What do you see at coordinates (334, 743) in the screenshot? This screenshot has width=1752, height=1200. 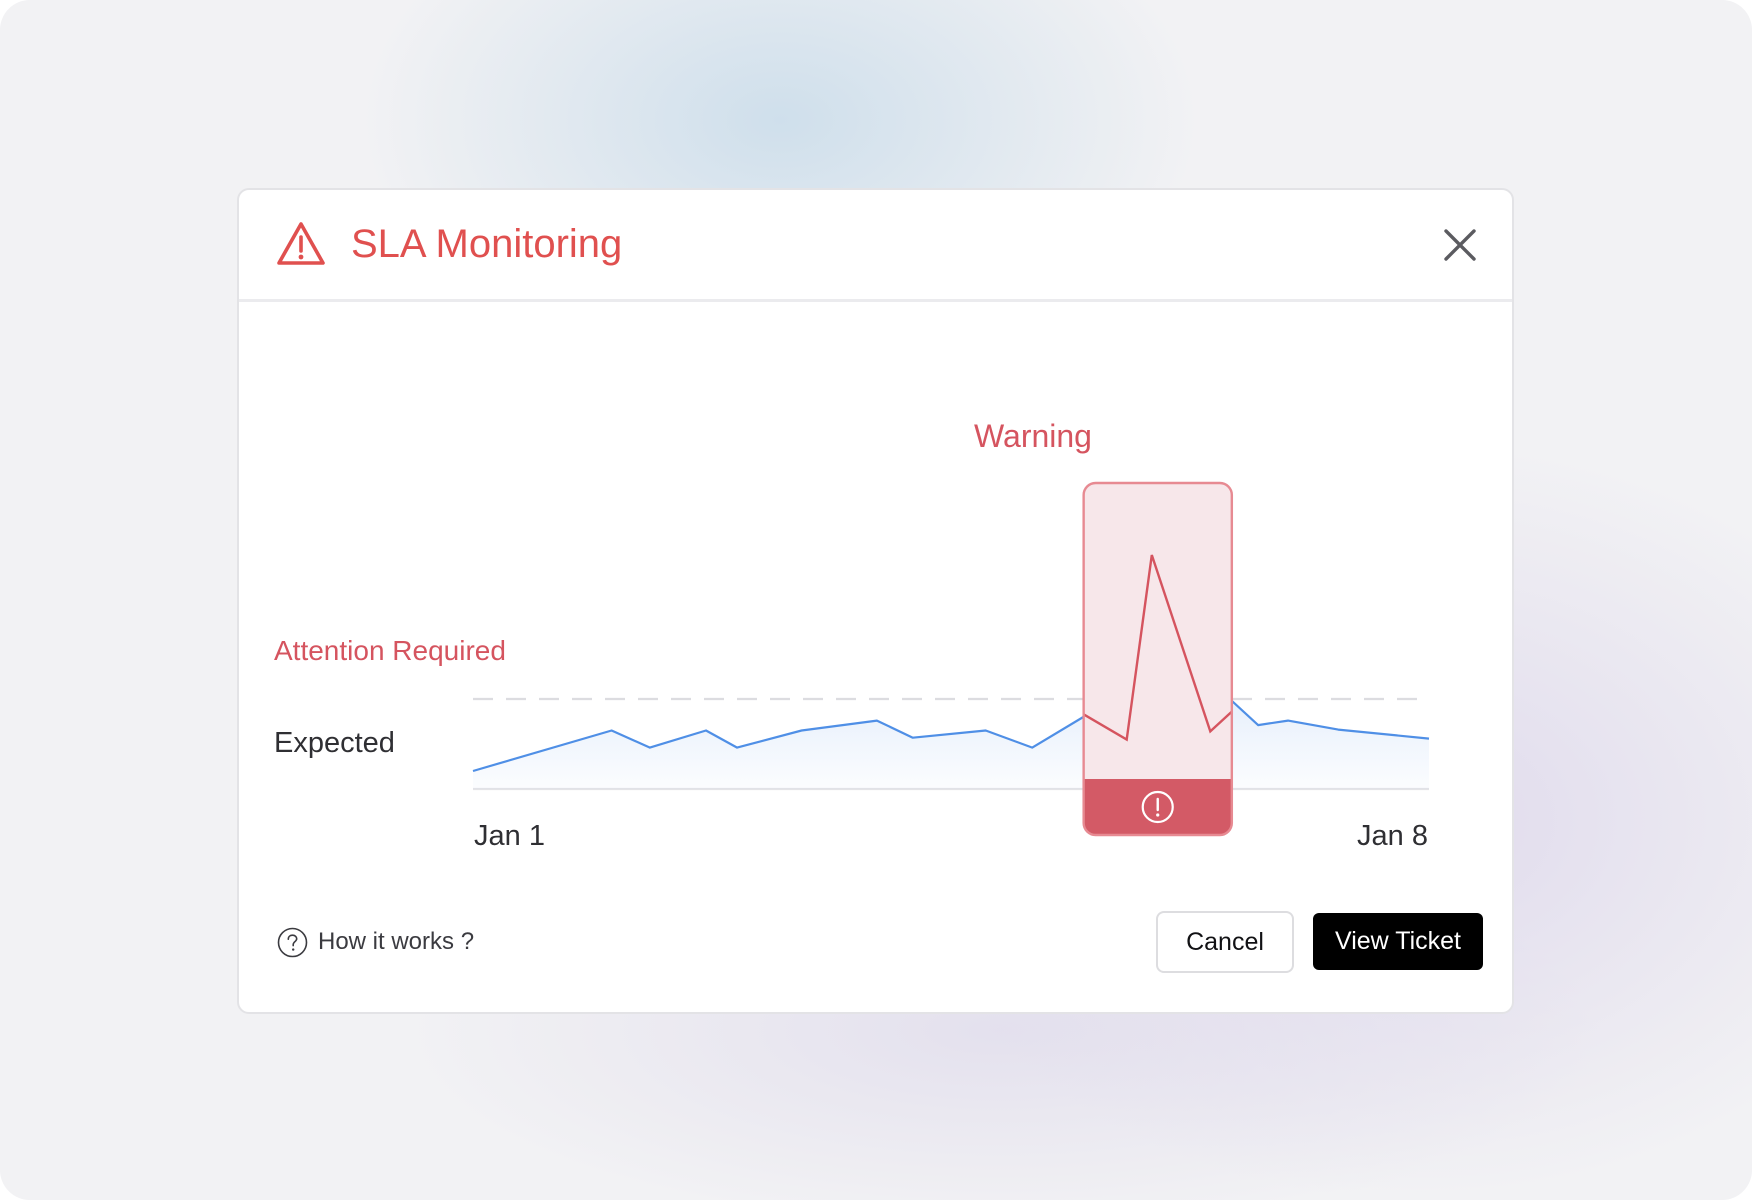 I see `expected-baseline-label: Expected` at bounding box center [334, 743].